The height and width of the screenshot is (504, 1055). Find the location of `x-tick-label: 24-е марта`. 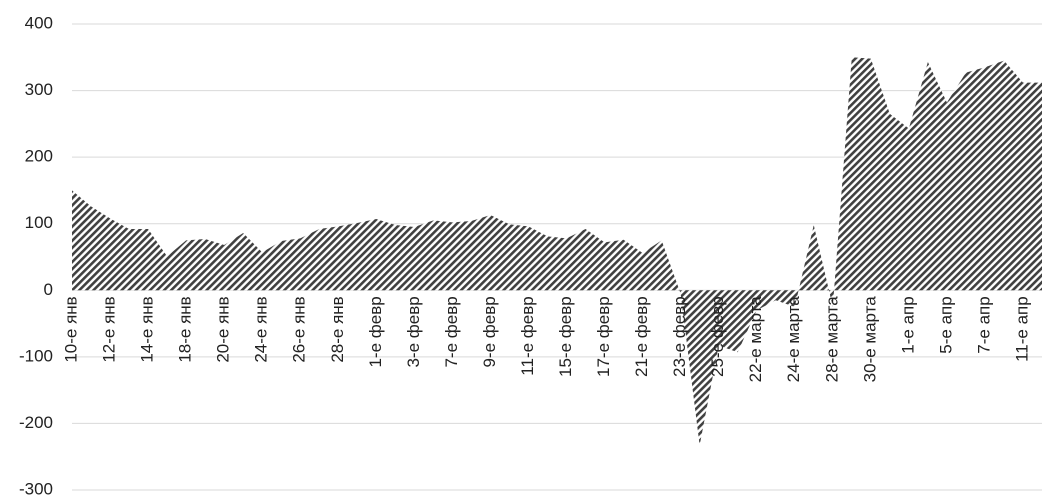

x-tick-label: 24-е марта is located at coordinates (793, 339).